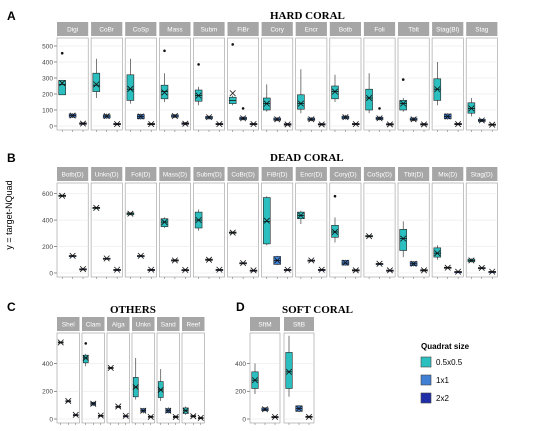  I want to click on facet-botb: Botb, so click(345, 77).